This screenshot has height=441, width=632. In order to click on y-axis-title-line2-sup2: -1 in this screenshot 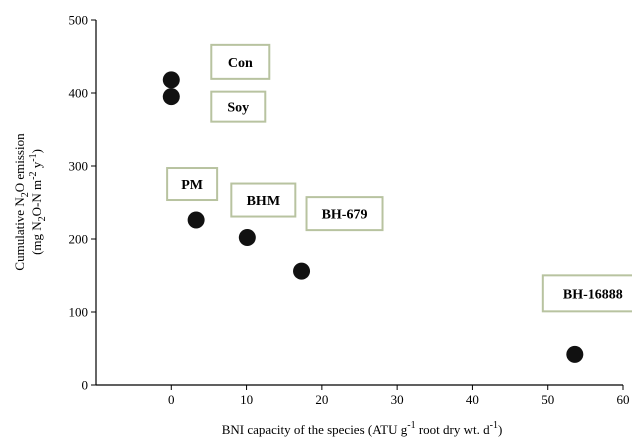, I will do `click(33, 157)`.